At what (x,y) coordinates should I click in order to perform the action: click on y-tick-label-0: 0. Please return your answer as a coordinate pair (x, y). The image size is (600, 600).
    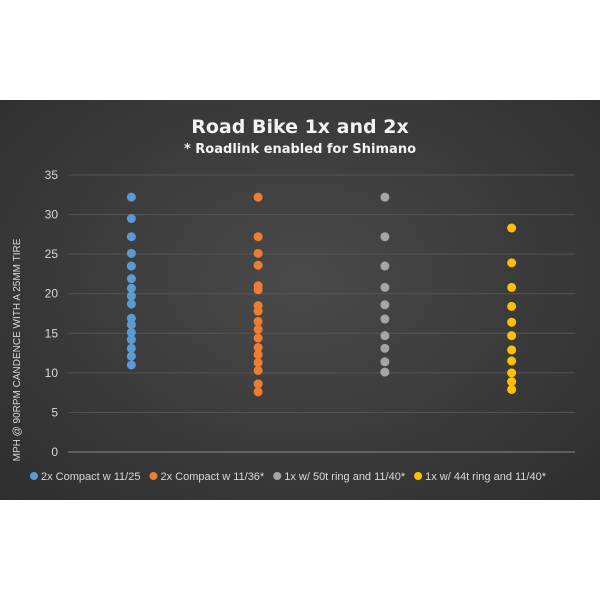
    Looking at the image, I should click on (54, 452).